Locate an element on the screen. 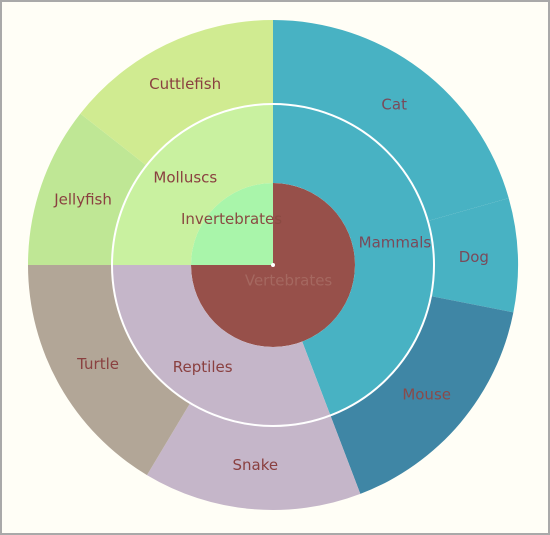  label-vertebrates: Vertebrates is located at coordinates (289, 281).